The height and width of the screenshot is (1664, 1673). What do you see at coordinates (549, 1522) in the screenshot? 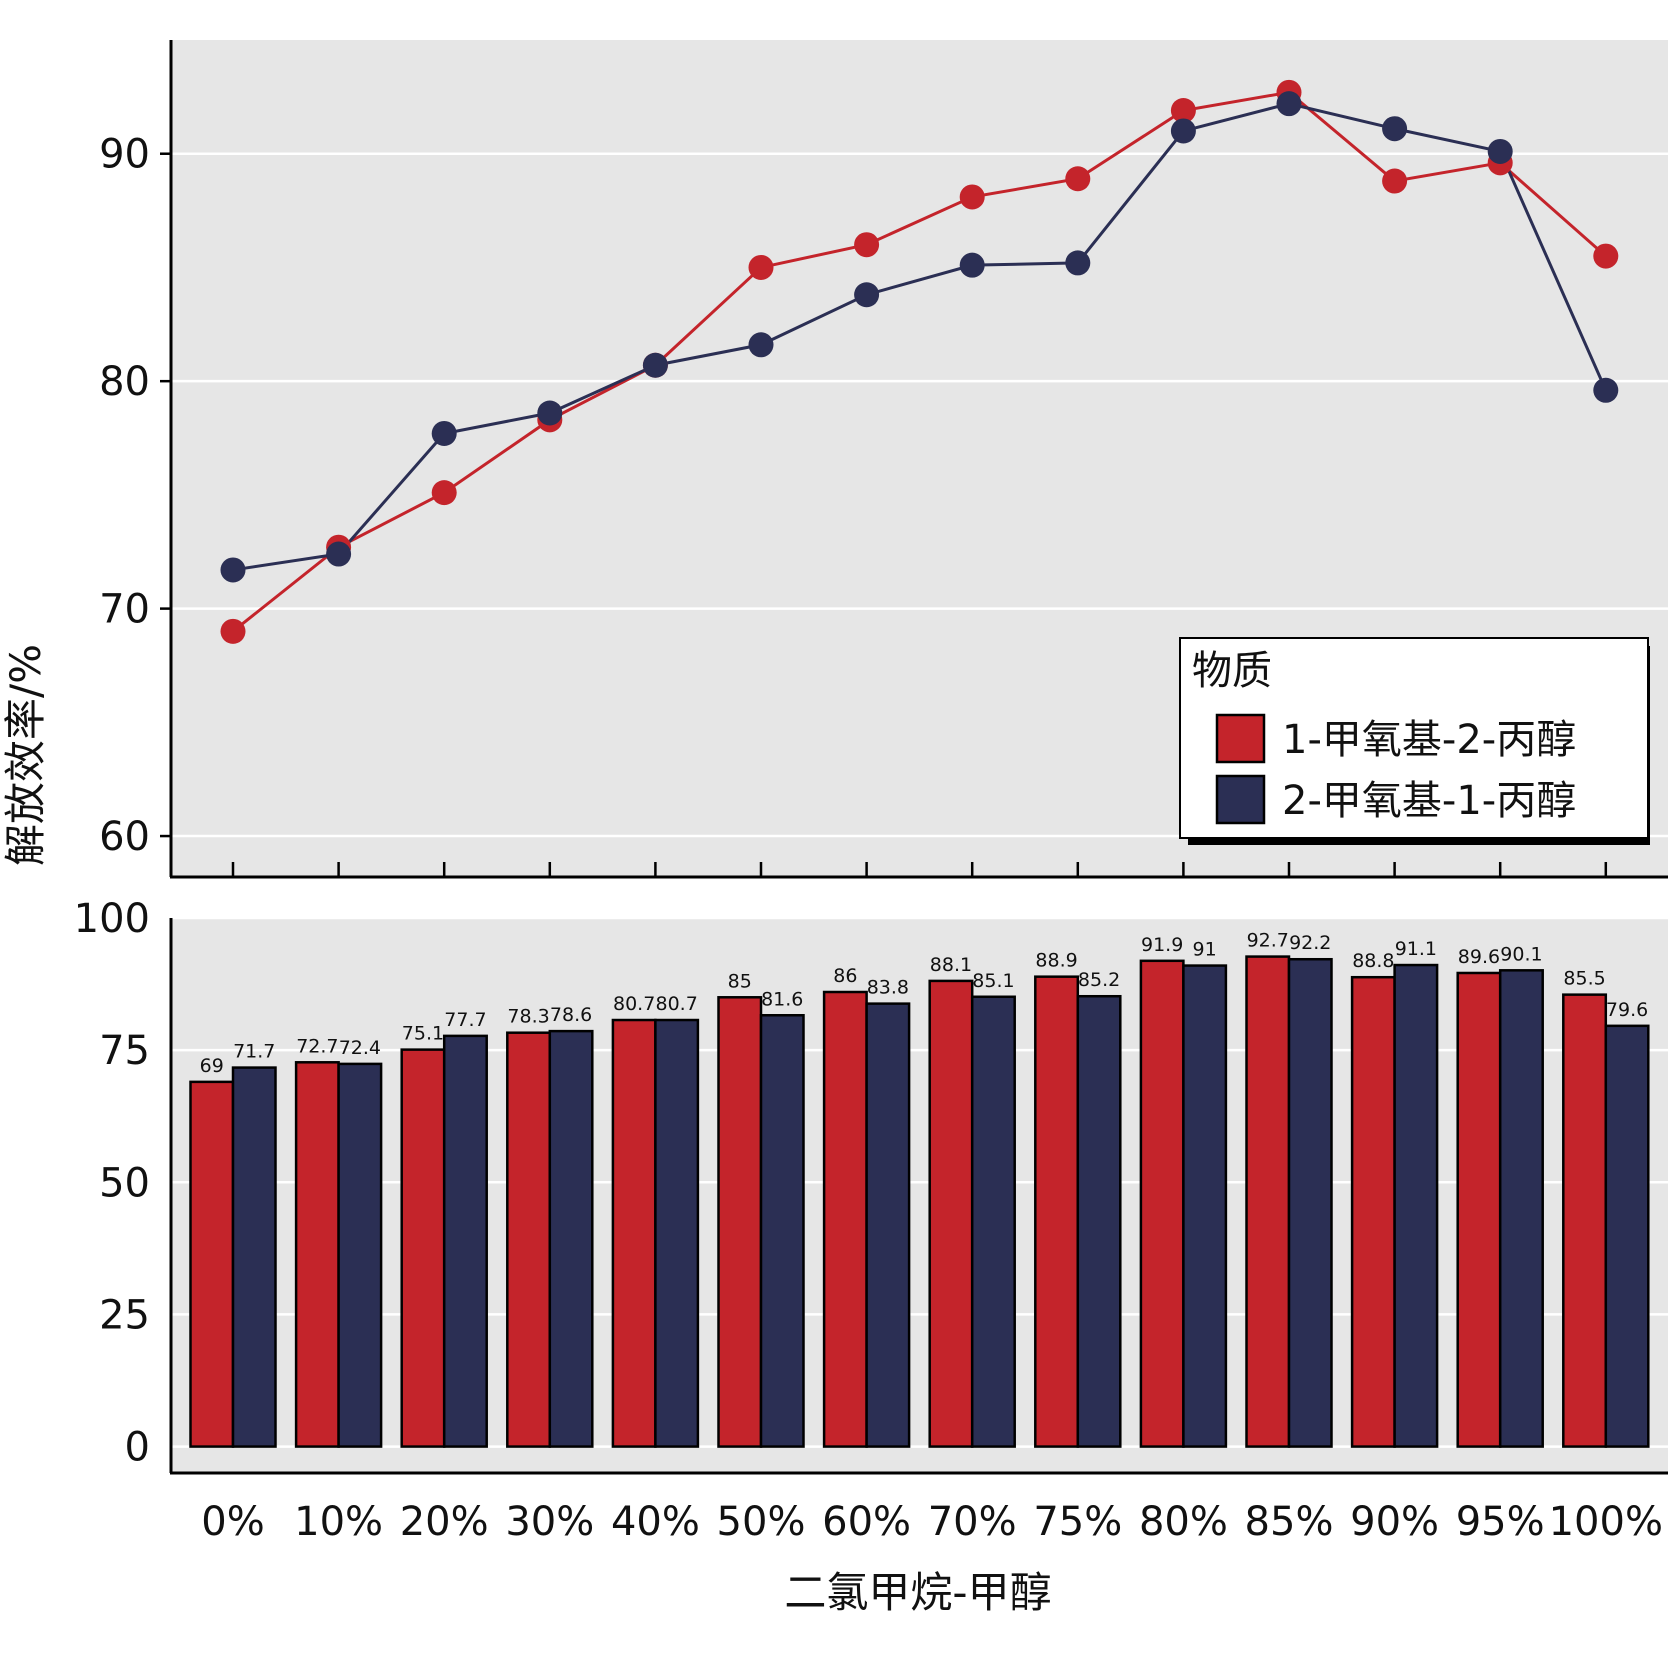
I see `x-tick-label-30%: 30%` at bounding box center [549, 1522].